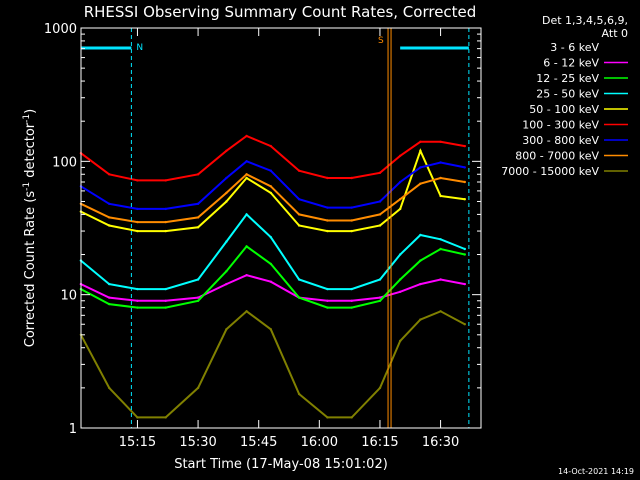  Describe the element at coordinates (64, 162) in the screenshot. I see `y-tick-label: 100` at that location.